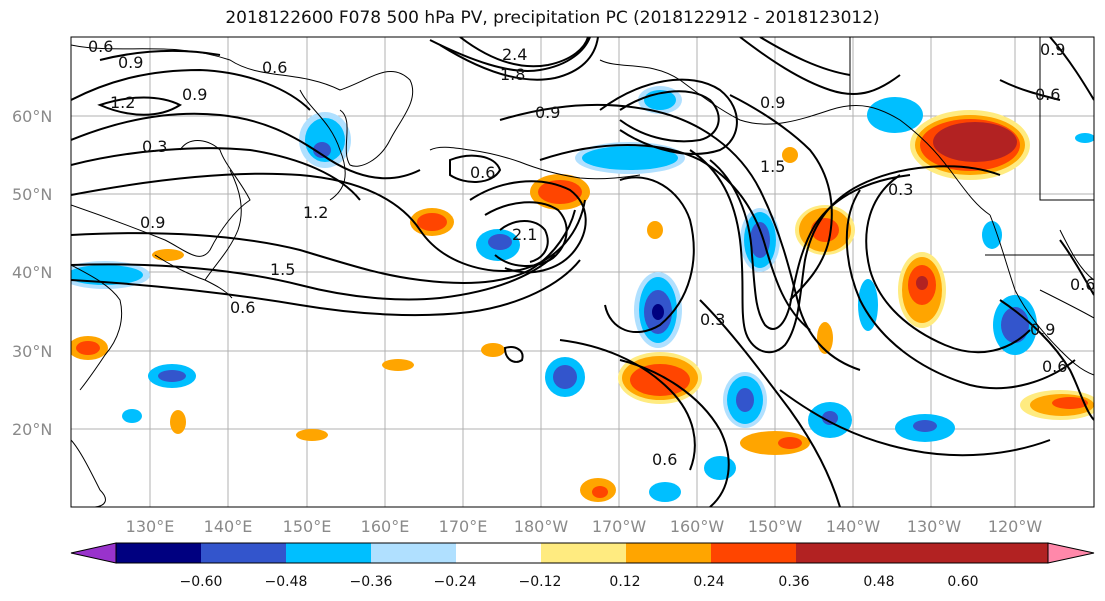  What do you see at coordinates (1015, 526) in the screenshot?
I see `lon-tick-label: 120°W` at bounding box center [1015, 526].